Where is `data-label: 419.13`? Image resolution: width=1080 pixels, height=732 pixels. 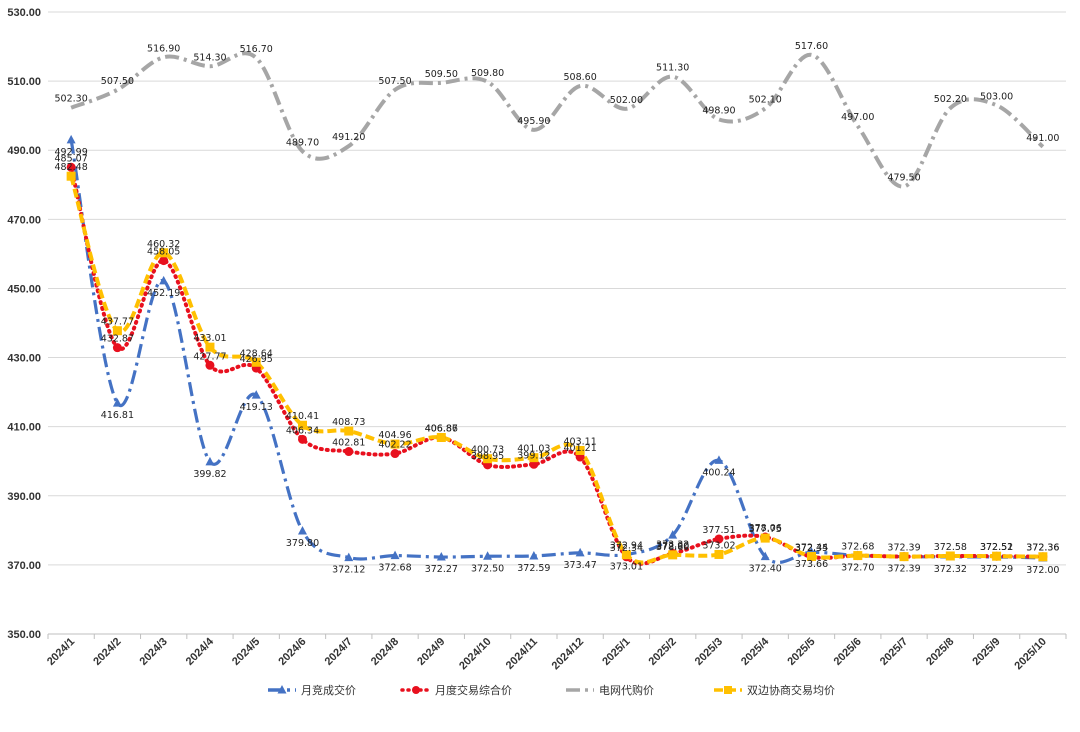 data-label: 419.13 is located at coordinates (256, 407).